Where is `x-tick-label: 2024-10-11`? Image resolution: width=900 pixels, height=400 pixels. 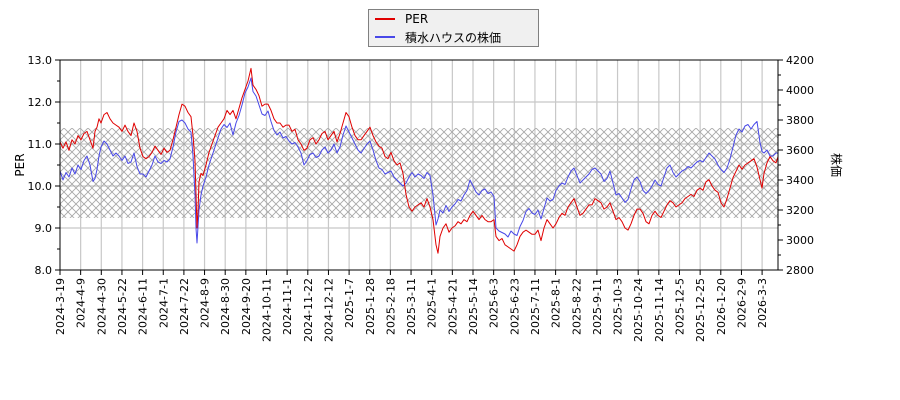
x-tick-label: 2024-10-11 is located at coordinates (267, 310).